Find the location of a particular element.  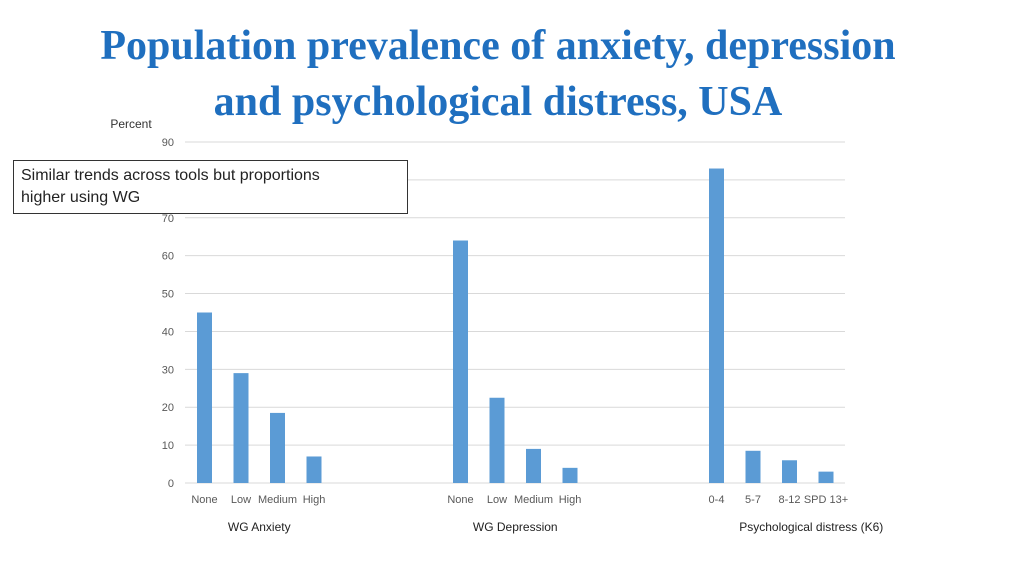

y-tick-label: 0 is located at coordinates (171, 484).